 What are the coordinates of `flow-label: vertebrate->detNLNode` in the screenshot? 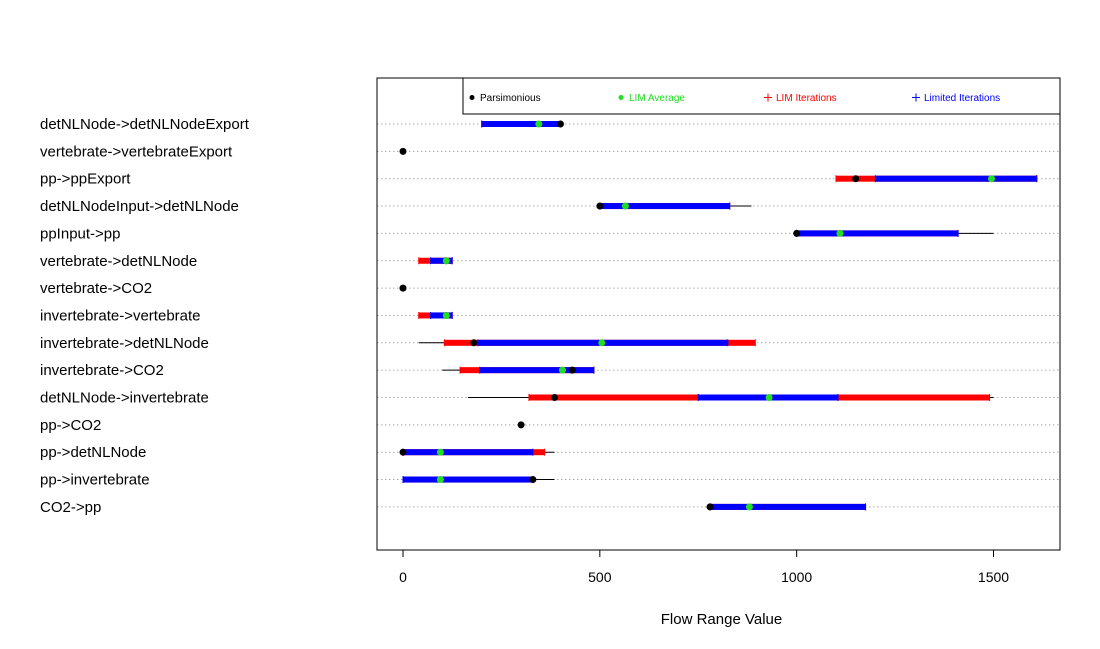 It's located at (118, 261).